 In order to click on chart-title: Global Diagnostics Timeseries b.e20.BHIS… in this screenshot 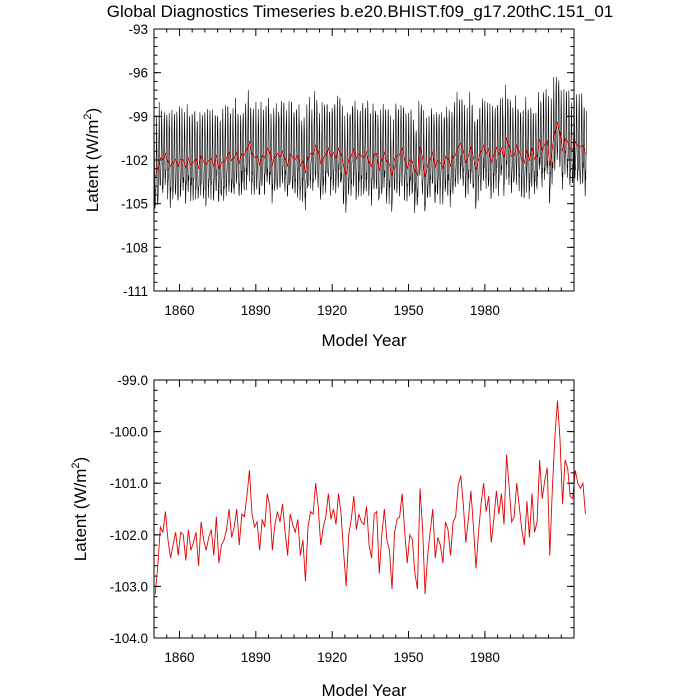, I will do `click(360, 11)`.